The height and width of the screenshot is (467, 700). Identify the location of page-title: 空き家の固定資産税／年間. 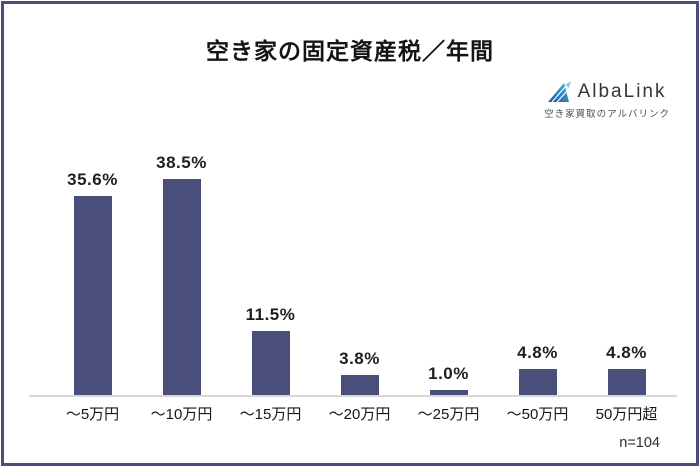
(350, 51).